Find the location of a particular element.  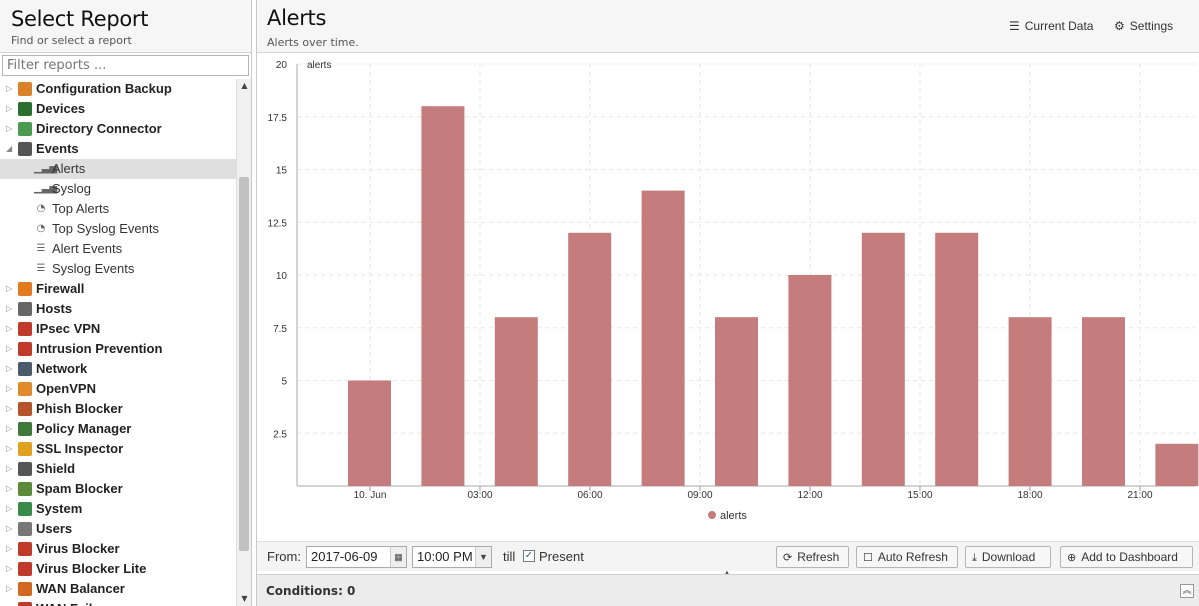

tree-category: ▷ Configuration Backup is located at coordinates (118, 89).